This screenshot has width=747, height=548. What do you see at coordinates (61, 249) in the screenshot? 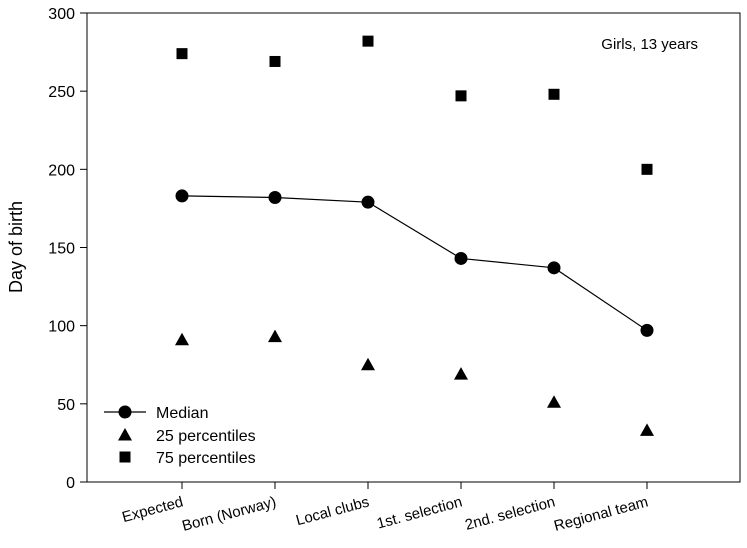
I see `y-tick-label: 150` at bounding box center [61, 249].